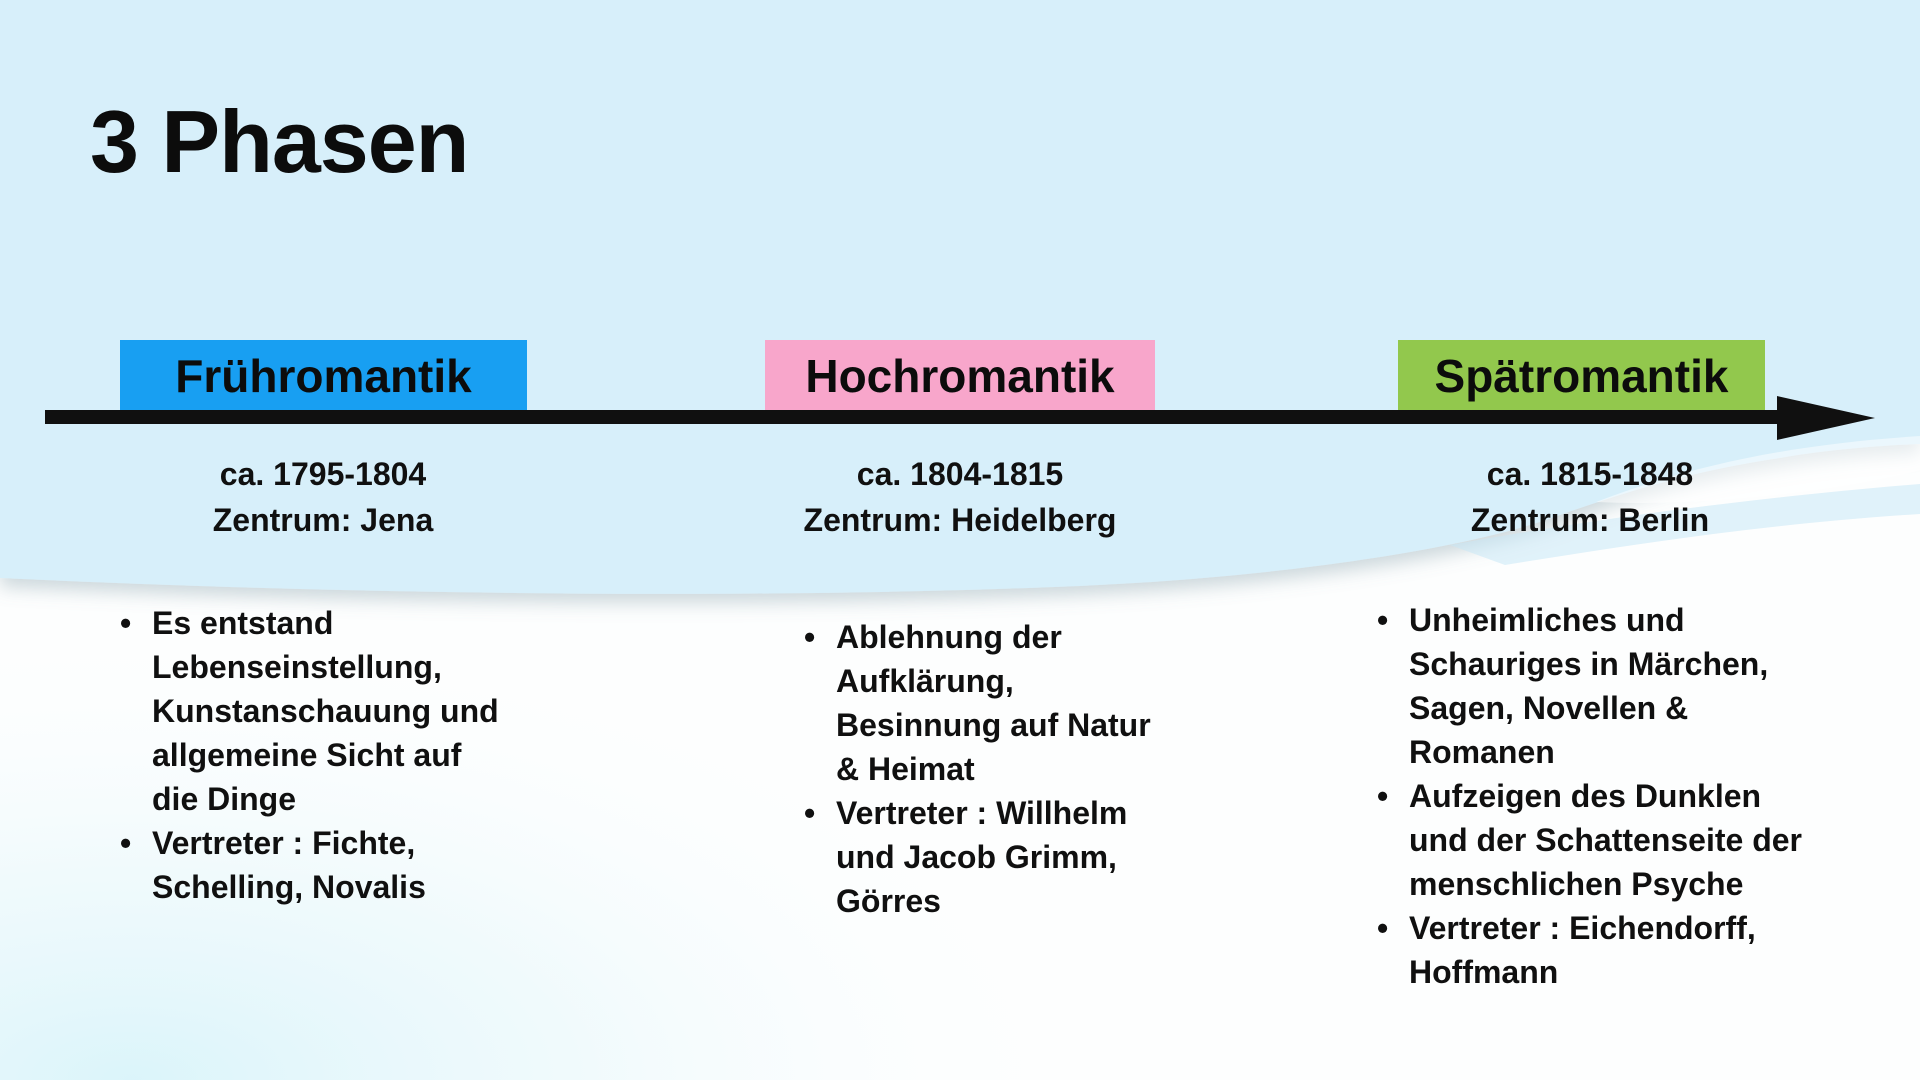 This screenshot has width=1920, height=1080. Describe the element at coordinates (913, 417) in the screenshot. I see `timeline-line` at that location.